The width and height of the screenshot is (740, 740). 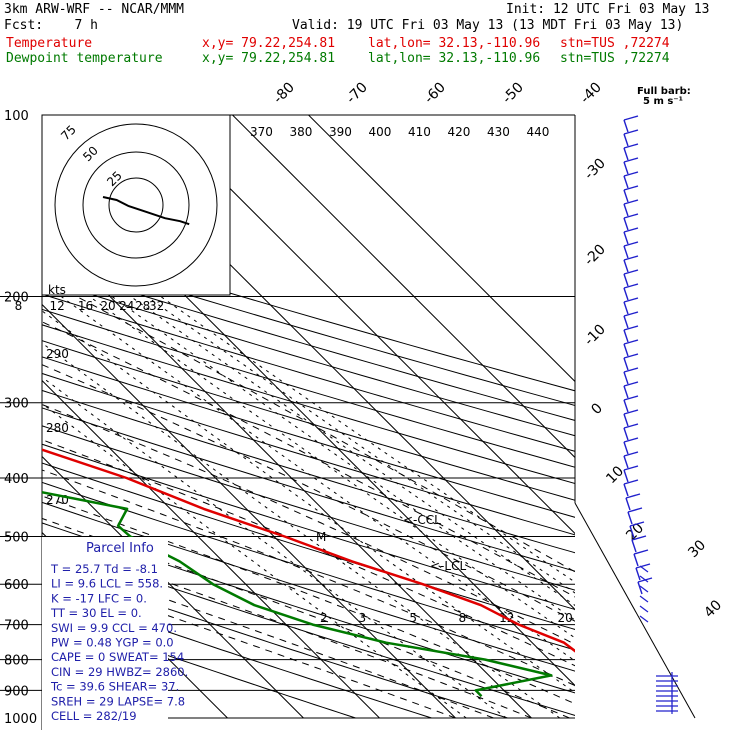 What do you see at coordinates (120, 548) in the screenshot?
I see `parcel-info-title: Parcel Info` at bounding box center [120, 548].